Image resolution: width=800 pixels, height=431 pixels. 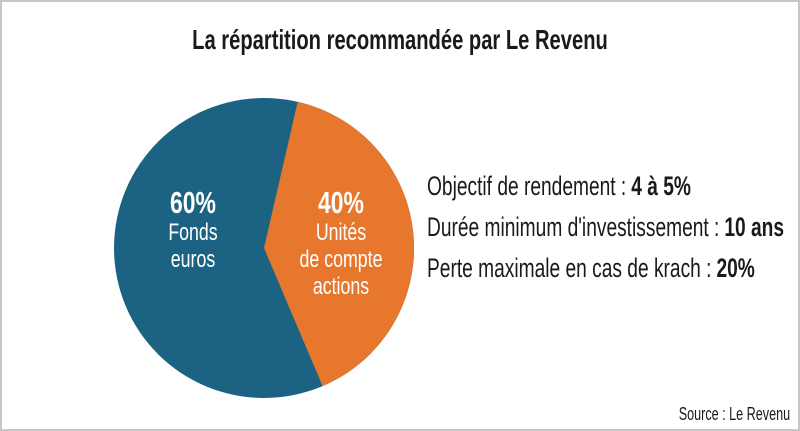 I want to click on pie-label-line: Unités, so click(x=341, y=232).